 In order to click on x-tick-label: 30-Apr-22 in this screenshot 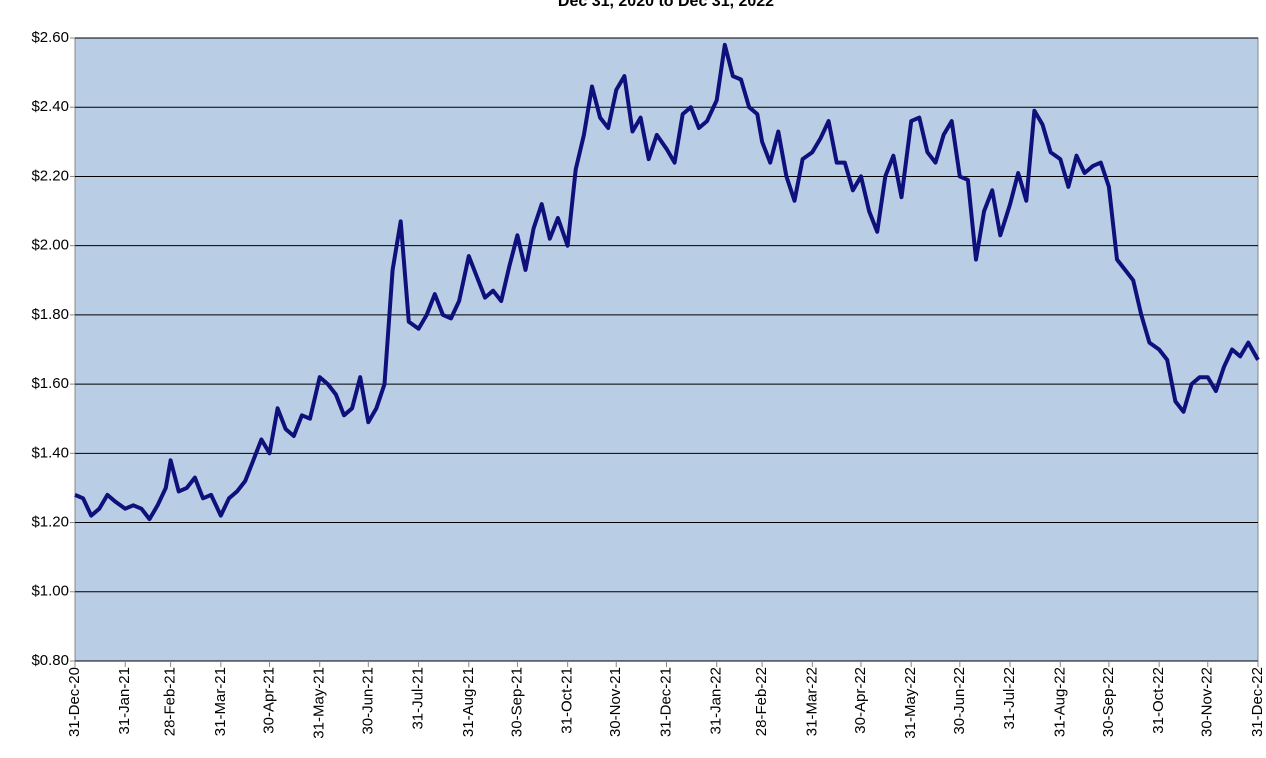, I will do `click(860, 700)`.